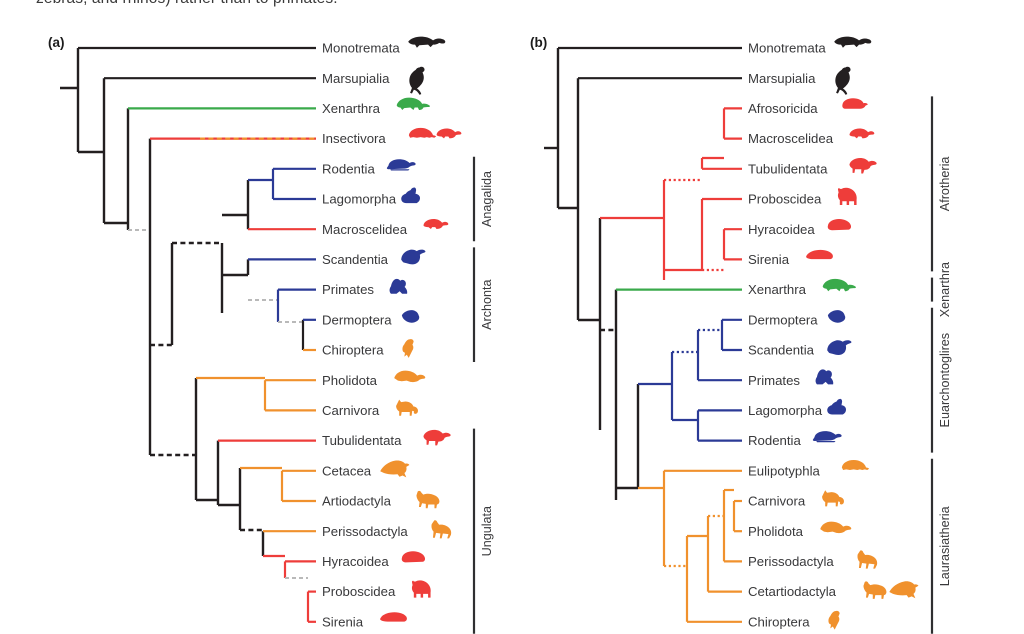 Image resolution: width=1024 pixels, height=634 pixels. I want to click on clade-label: Anagalida, so click(487, 199).